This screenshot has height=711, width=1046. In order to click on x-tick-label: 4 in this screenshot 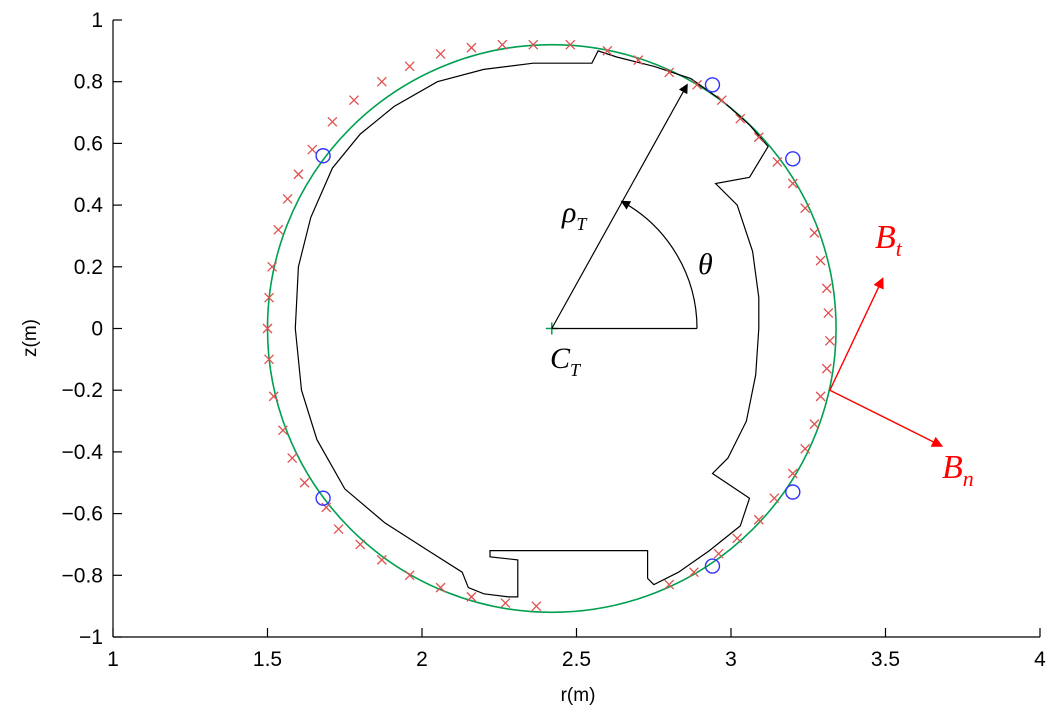, I will do `click(1040, 659)`.